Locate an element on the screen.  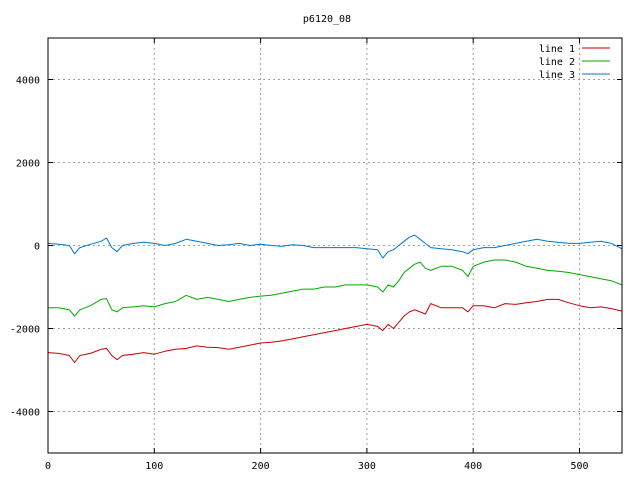
y-tick-label: 2000 is located at coordinates (28, 164).